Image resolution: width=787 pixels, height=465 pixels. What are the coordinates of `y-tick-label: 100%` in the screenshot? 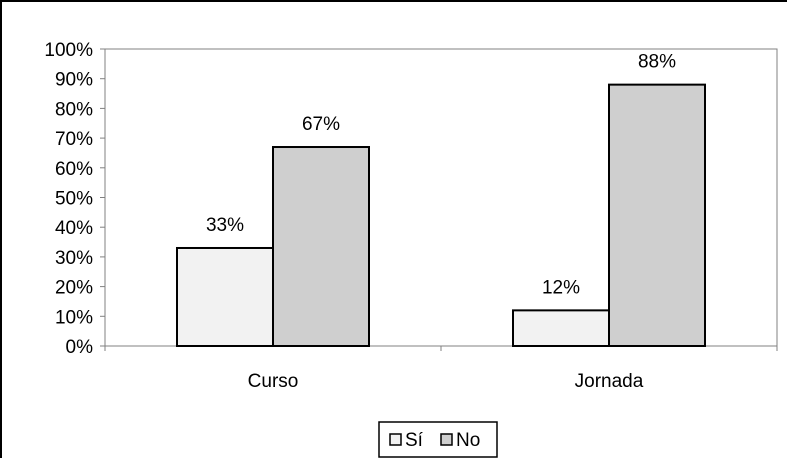 It's located at (68, 50).